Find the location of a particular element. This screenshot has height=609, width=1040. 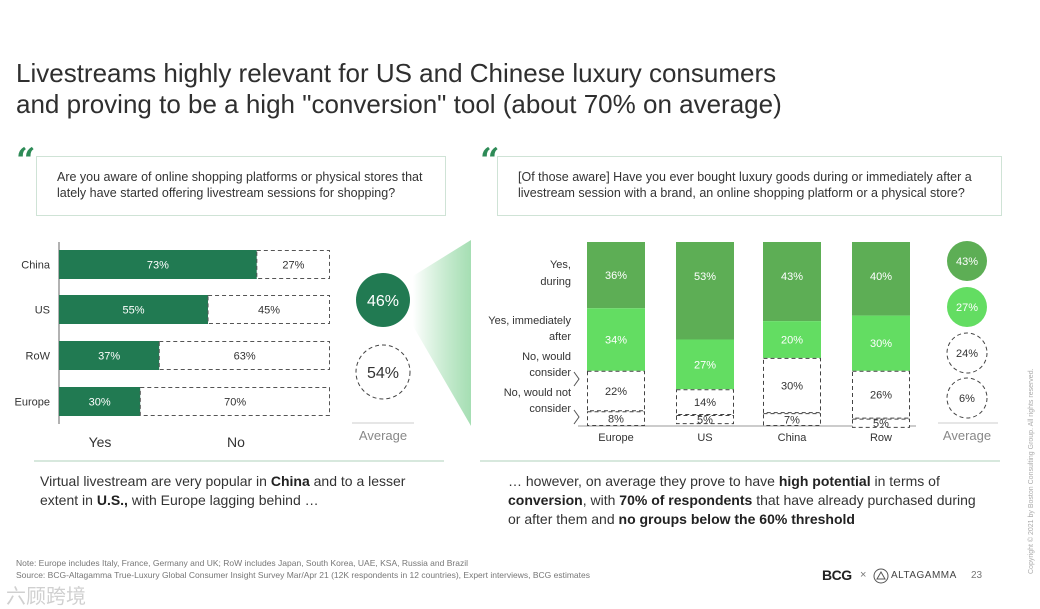

right-legend-label: during is located at coordinates (555, 282).